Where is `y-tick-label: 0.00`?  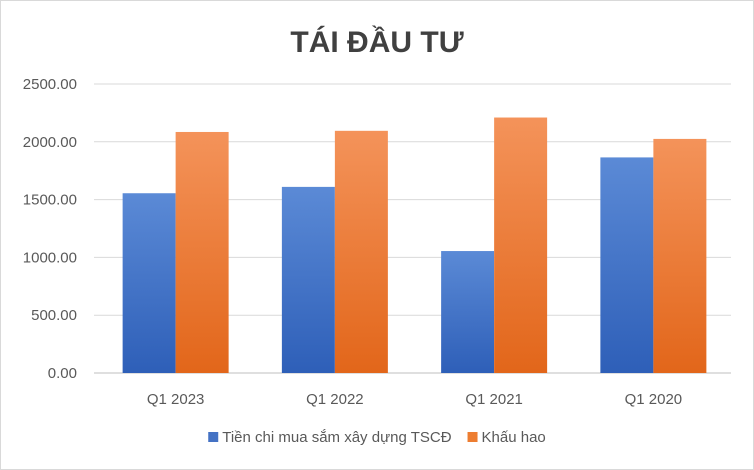
y-tick-label: 0.00 is located at coordinates (62, 373).